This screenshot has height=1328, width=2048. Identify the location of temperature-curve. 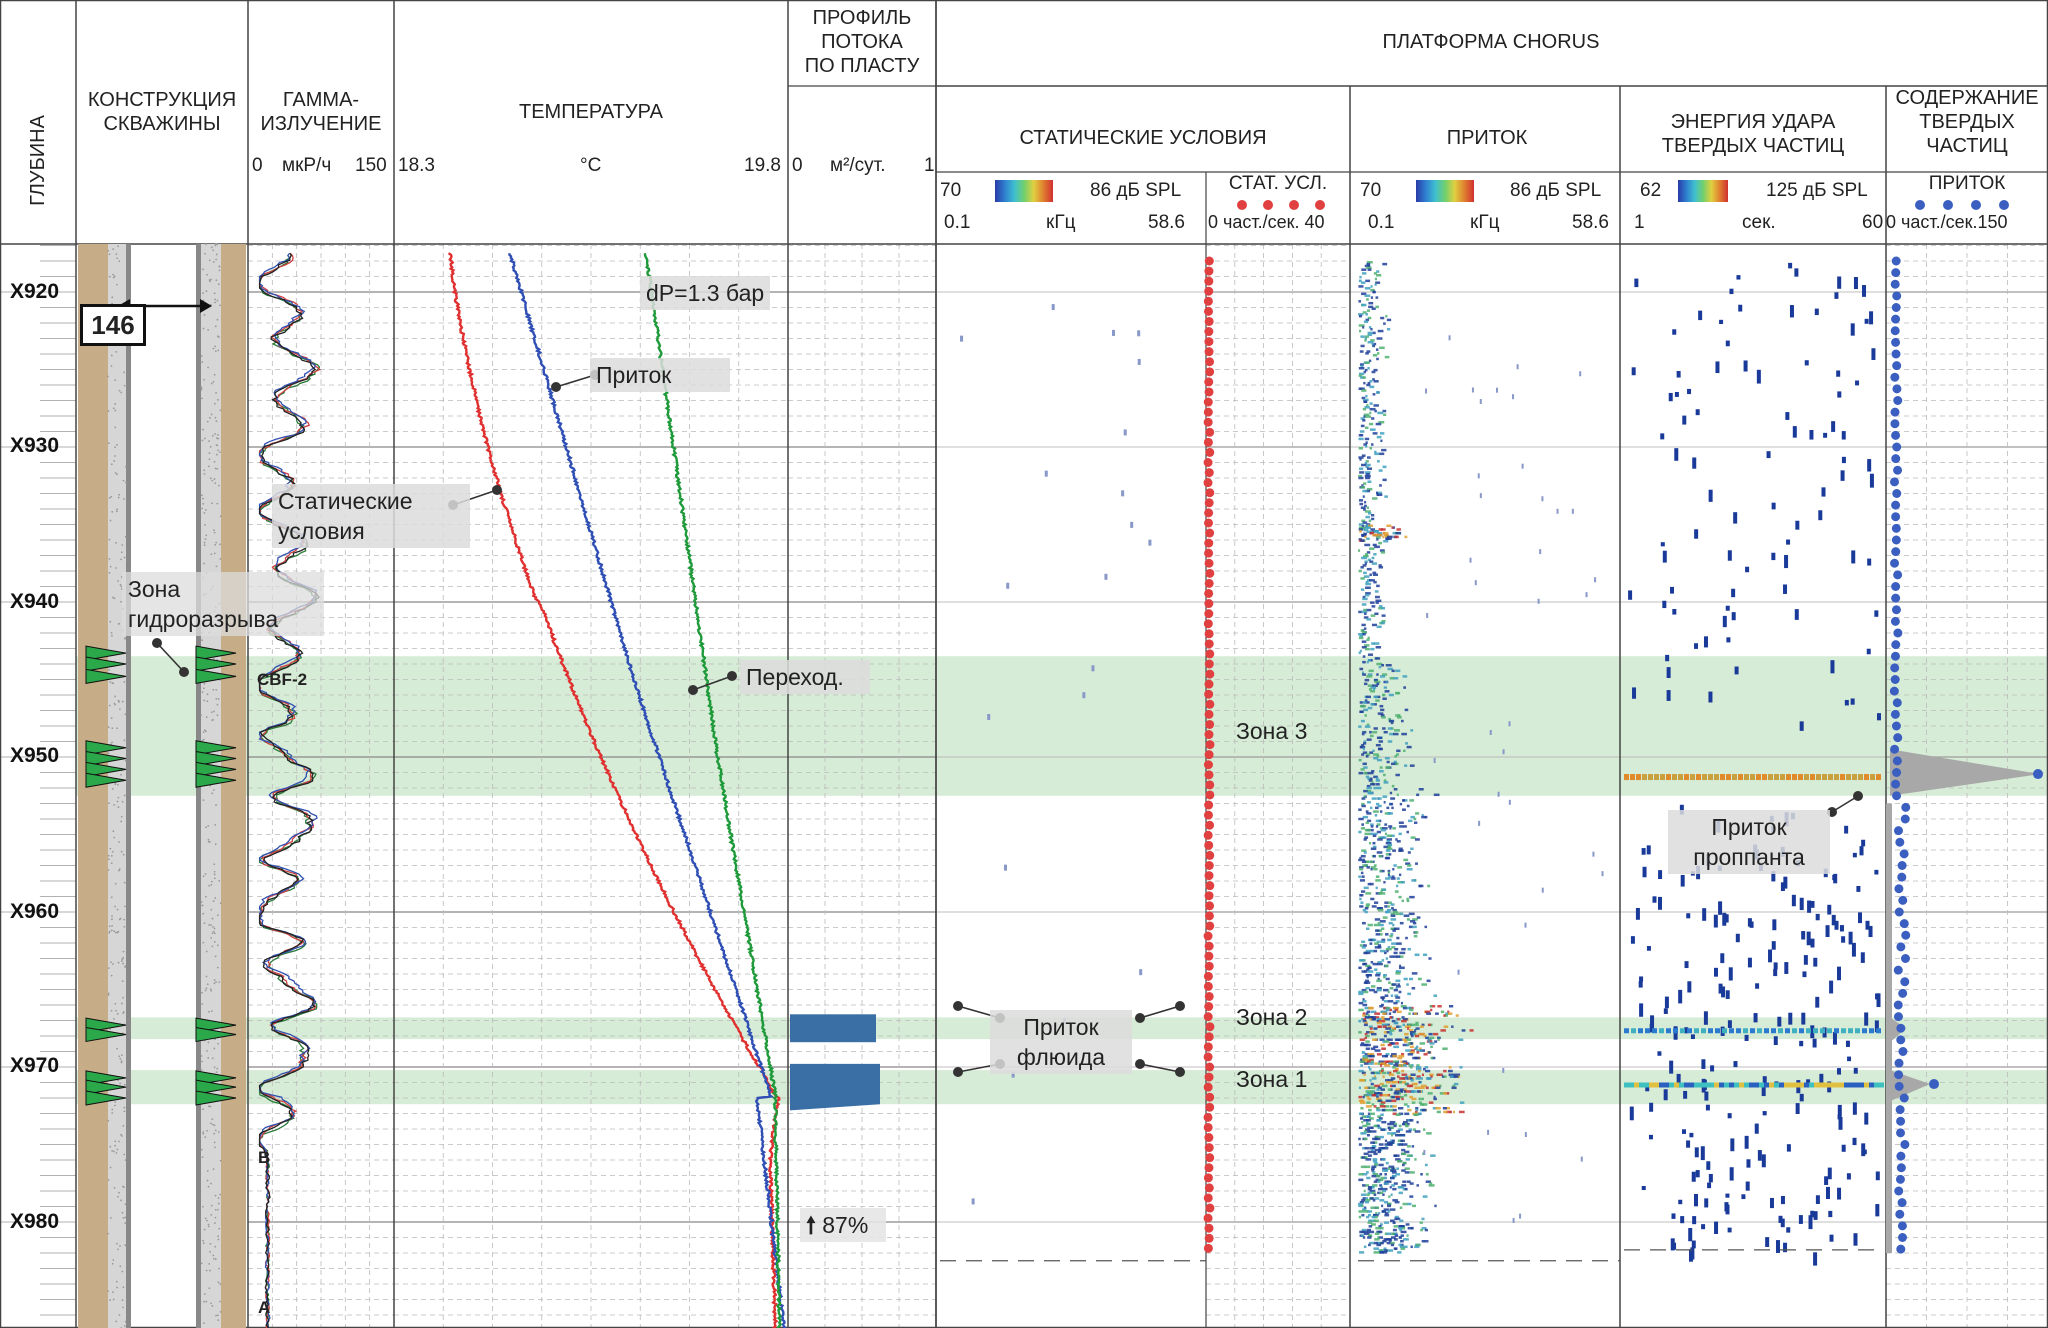
(713, 790).